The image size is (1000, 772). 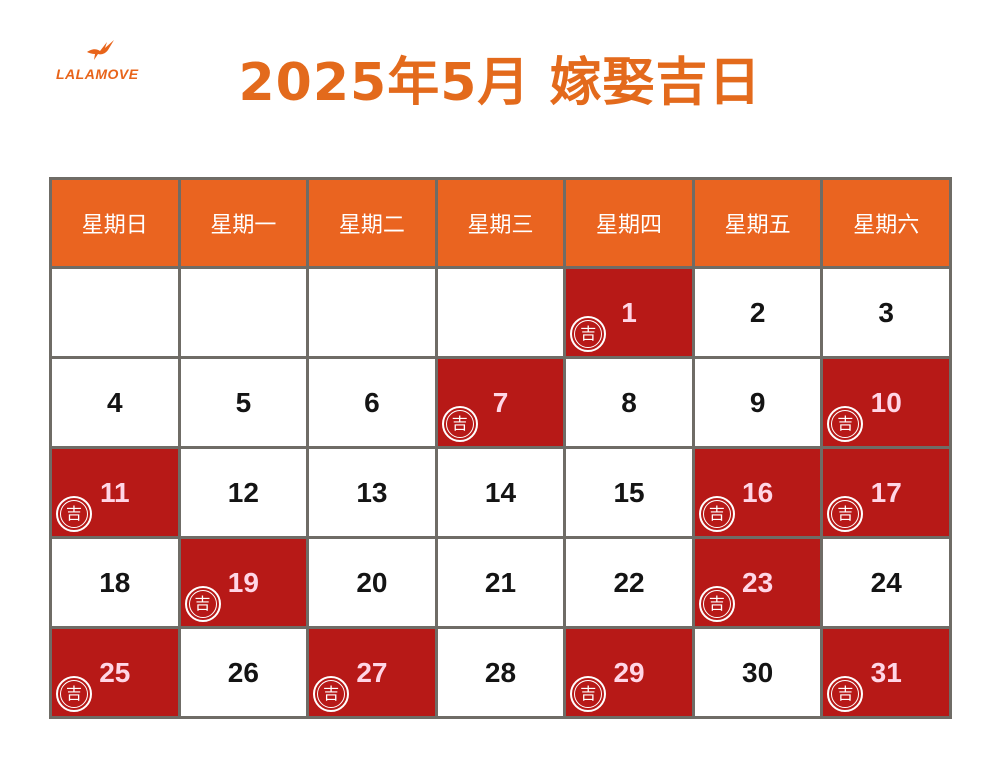 I want to click on day-number: 19, so click(x=243, y=582).